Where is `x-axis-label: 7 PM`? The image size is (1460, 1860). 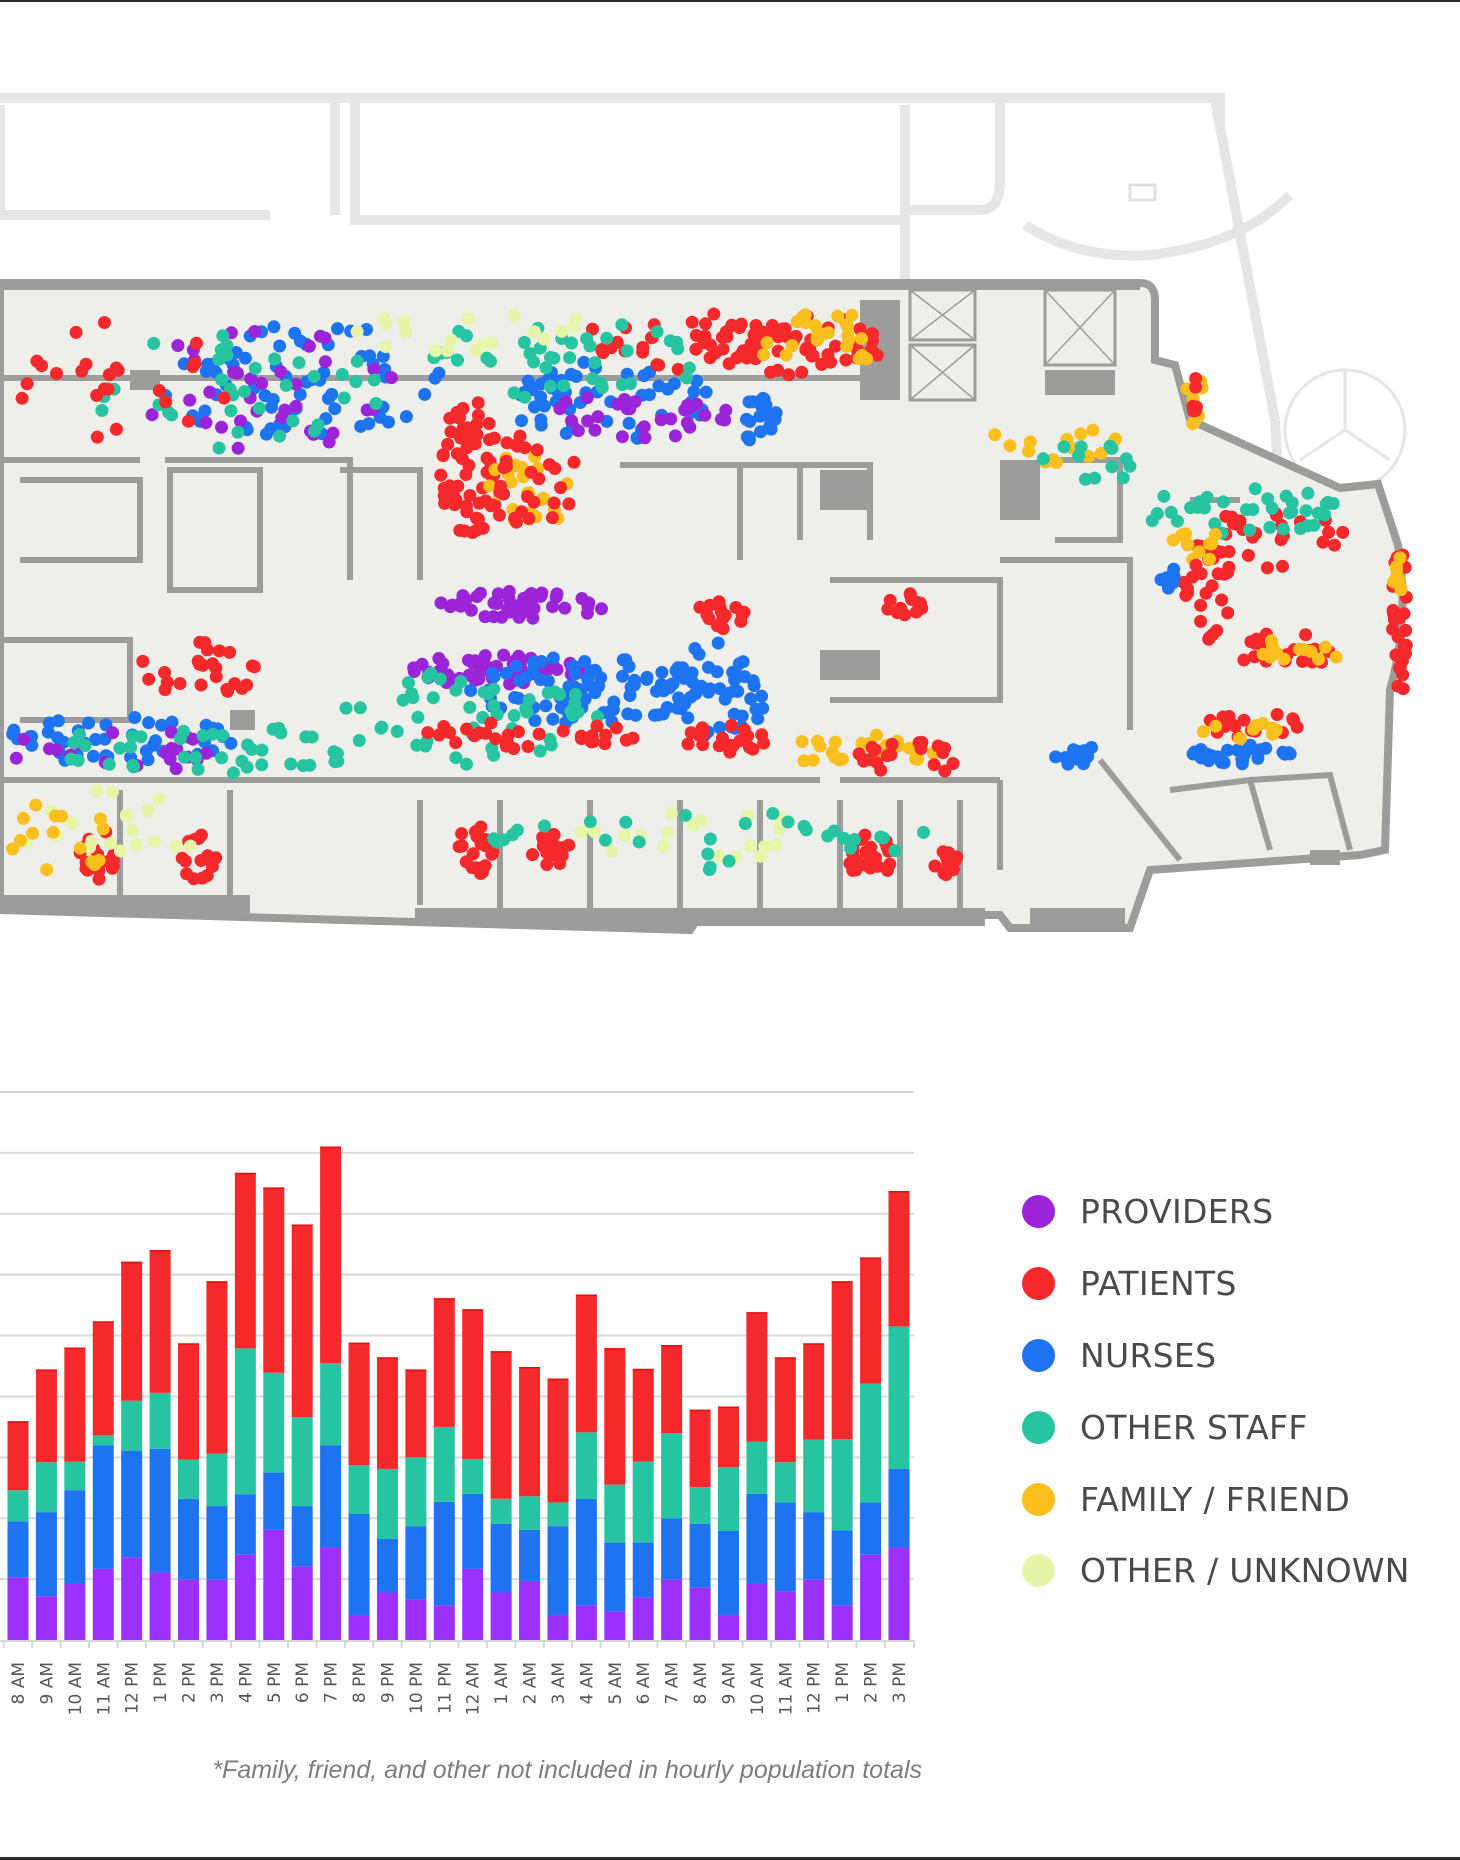 x-axis-label: 7 PM is located at coordinates (332, 1682).